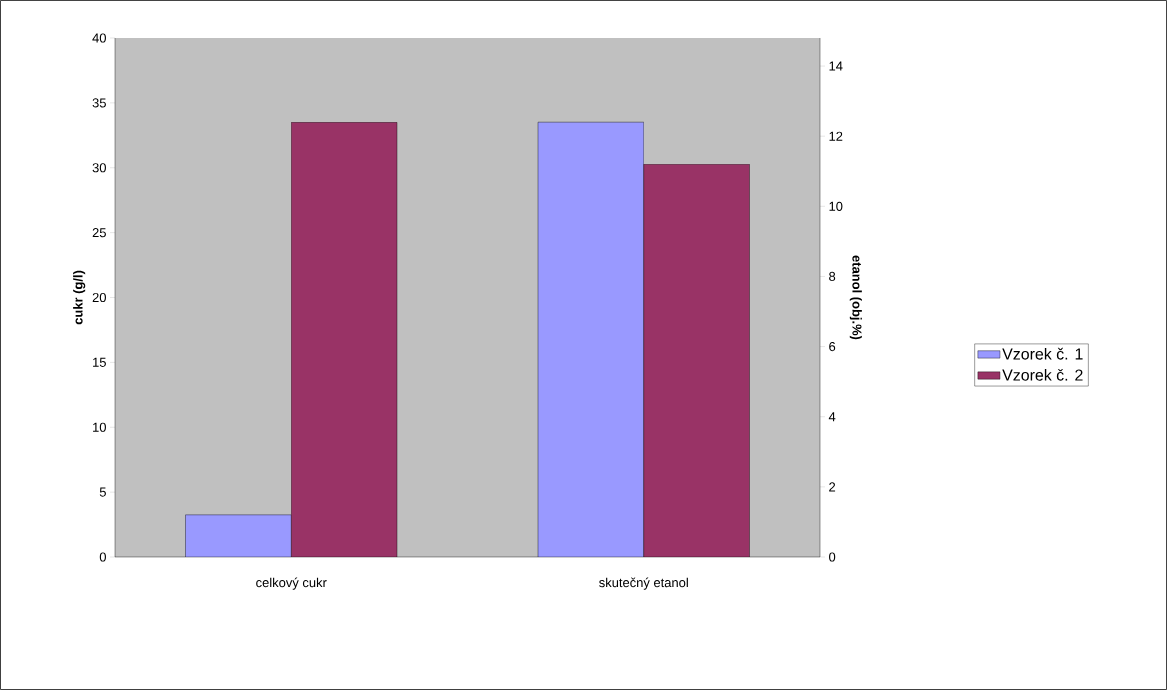 The image size is (1167, 690). What do you see at coordinates (79, 297) in the screenshot?
I see `y-axis-title: cukr (g/l)` at bounding box center [79, 297].